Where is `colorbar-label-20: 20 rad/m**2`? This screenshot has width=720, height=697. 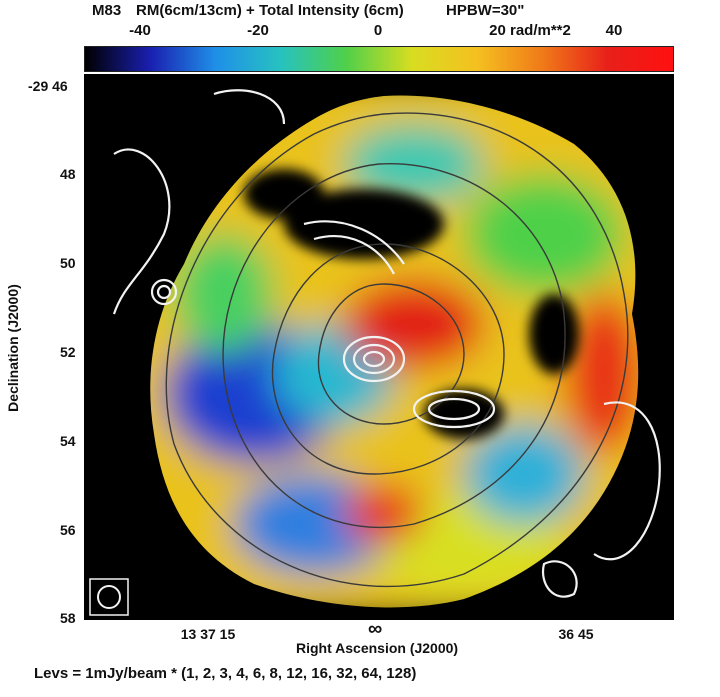 colorbar-label-20: 20 rad/m**2 is located at coordinates (530, 30).